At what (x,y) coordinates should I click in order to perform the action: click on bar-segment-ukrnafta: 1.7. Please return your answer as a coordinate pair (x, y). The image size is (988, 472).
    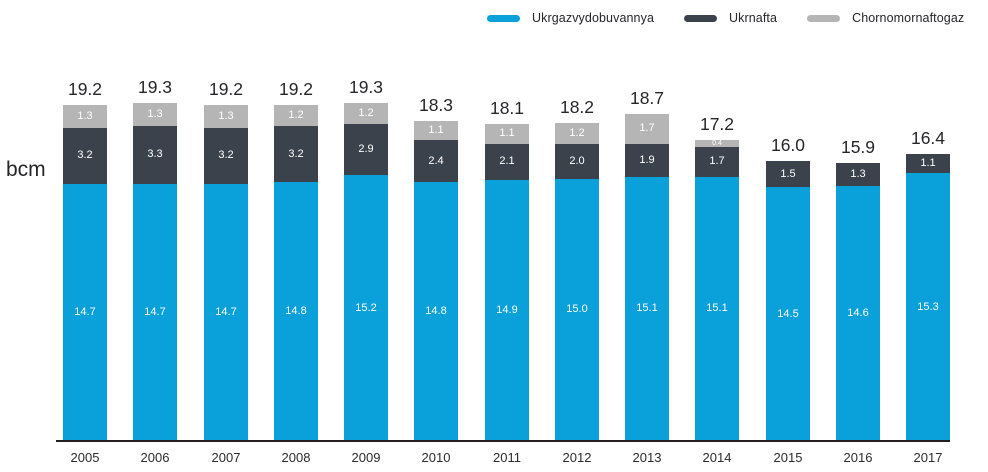
    Looking at the image, I should click on (717, 162).